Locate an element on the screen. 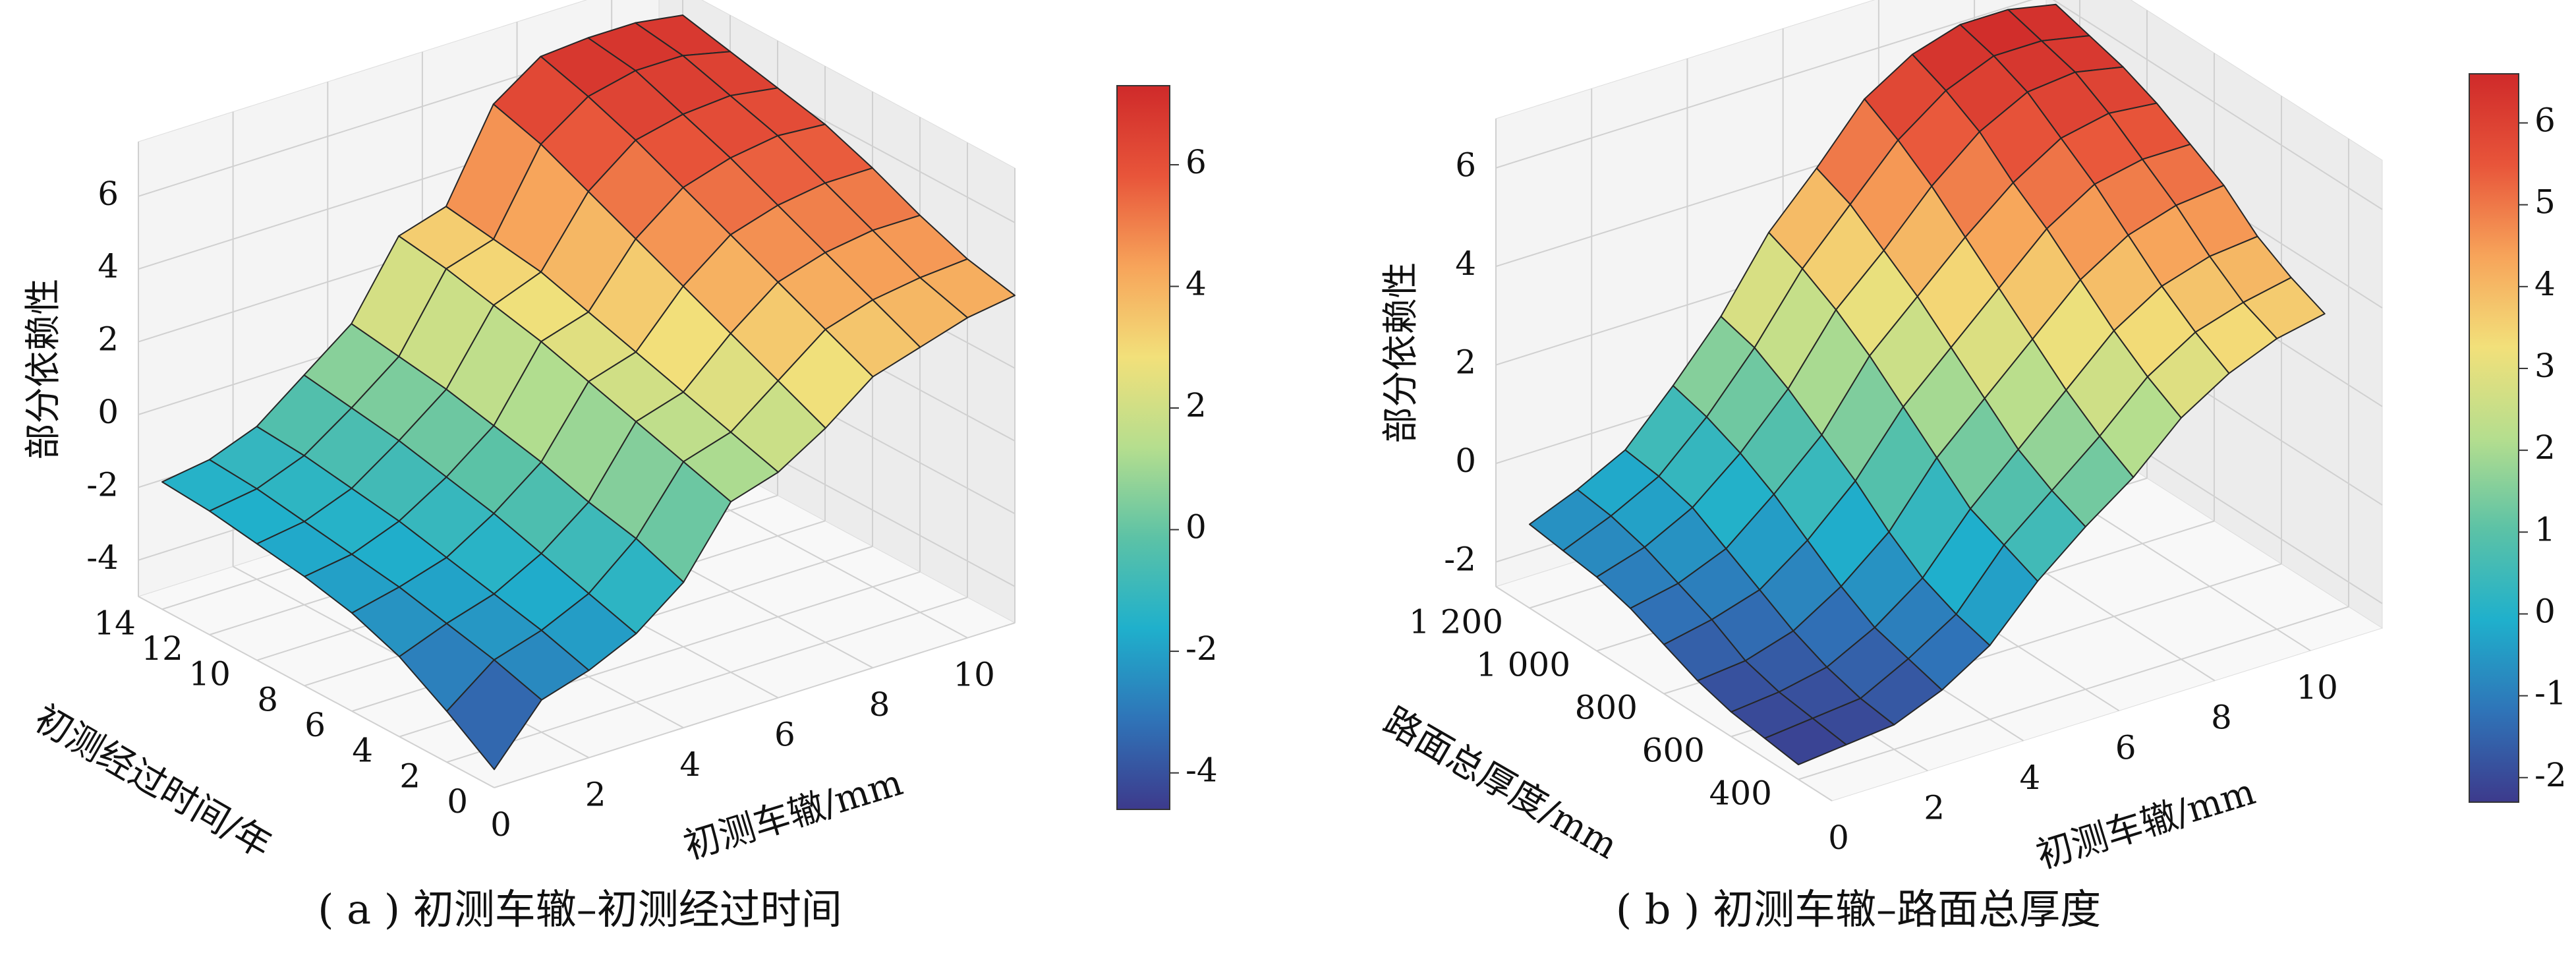 This screenshot has width=2576, height=961. y-tick-label: 6 is located at coordinates (315, 725).